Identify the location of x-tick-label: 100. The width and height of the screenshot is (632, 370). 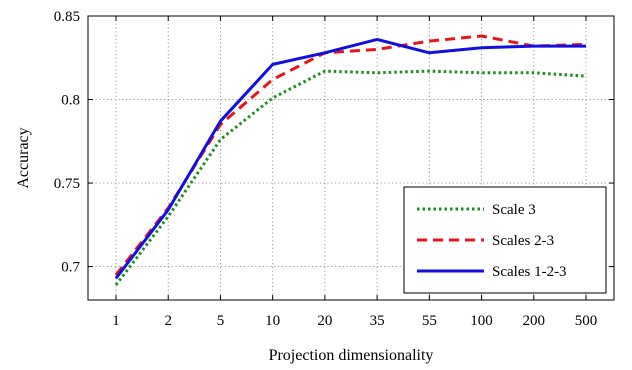
(481, 321).